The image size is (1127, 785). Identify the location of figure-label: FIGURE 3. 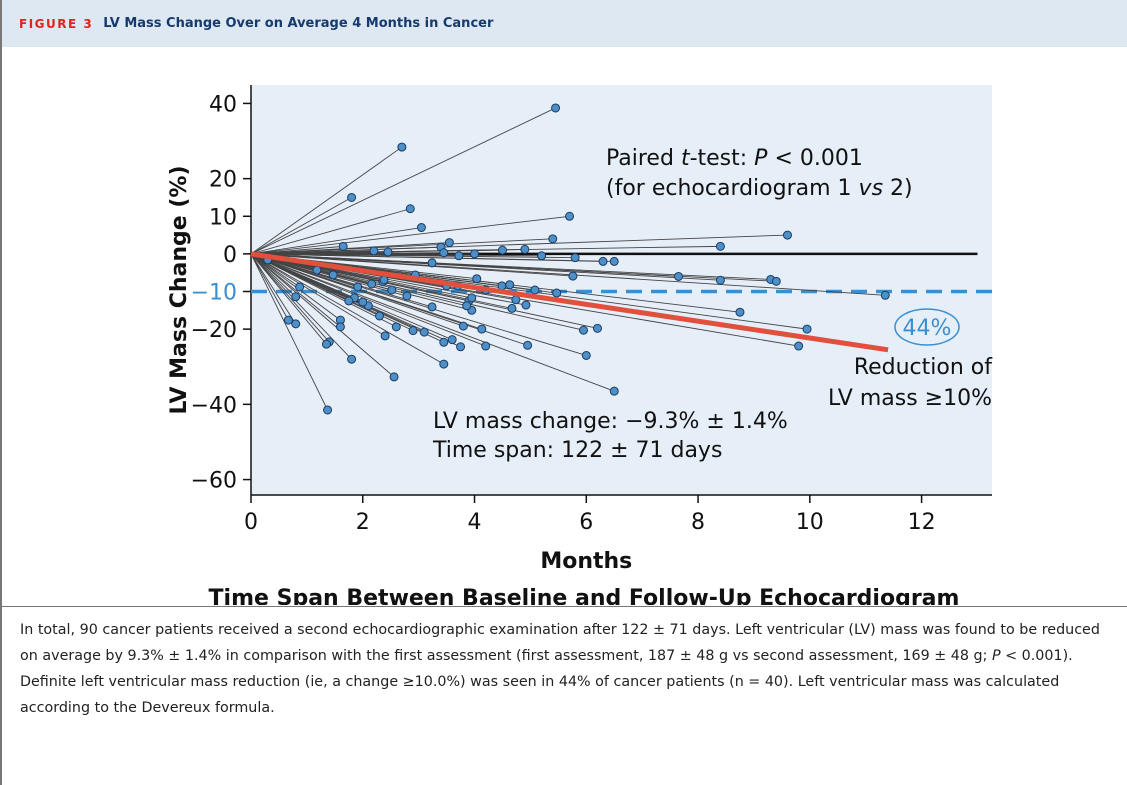
(56, 23).